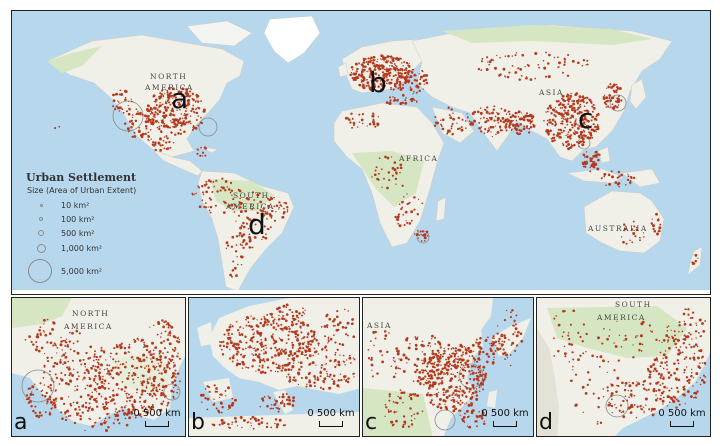 This screenshot has height=446, width=720. What do you see at coordinates (108, 249) in the screenshot?
I see `legend-item-1000: 1,000 km²` at bounding box center [108, 249].